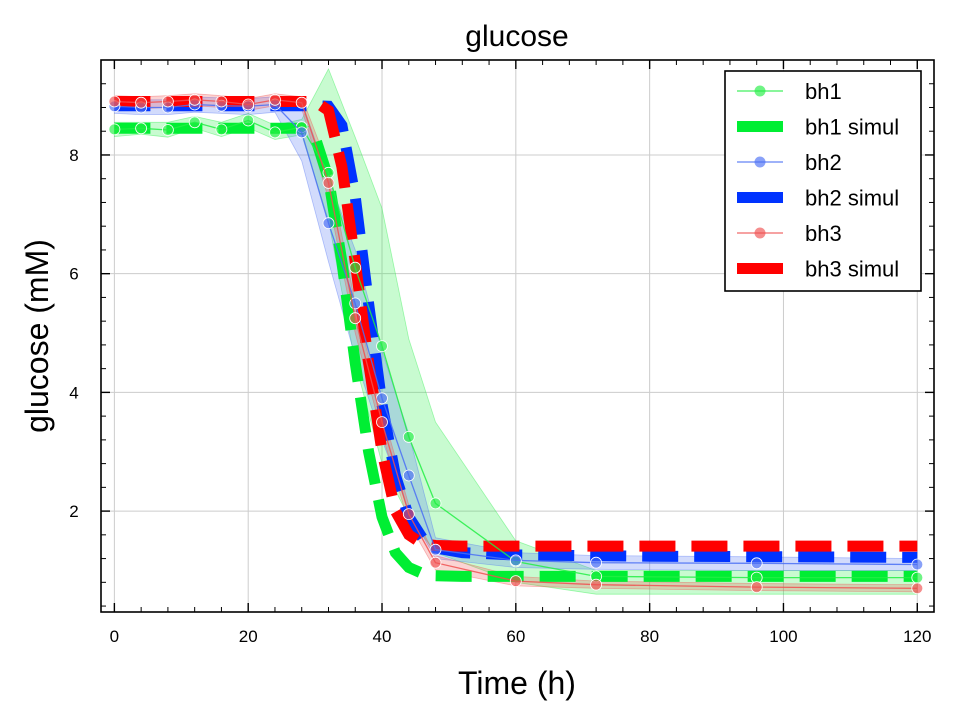 This screenshot has width=960, height=720. What do you see at coordinates (852, 198) in the screenshot?
I see `legend-label: bh2 simul` at bounding box center [852, 198].